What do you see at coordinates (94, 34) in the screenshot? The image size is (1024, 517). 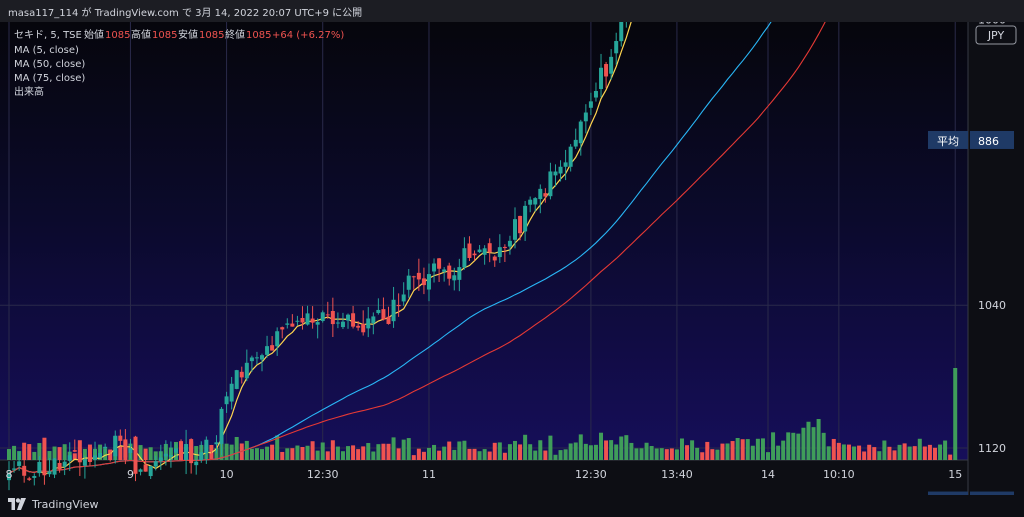 I see `legend-open-label: 始値` at bounding box center [94, 34].